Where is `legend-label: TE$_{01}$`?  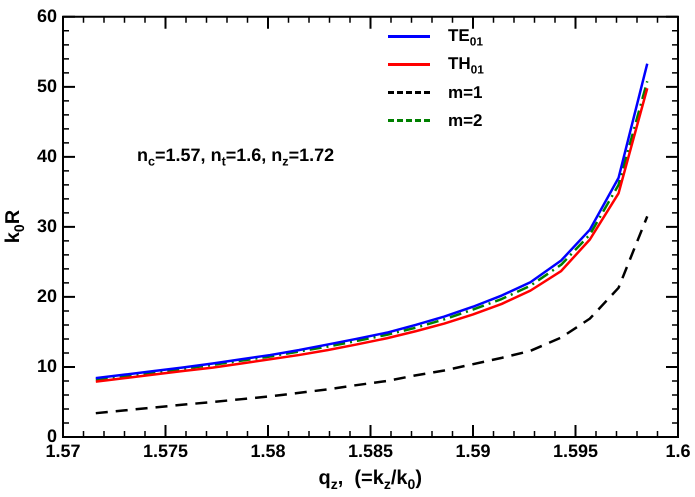
legend-label: TE$_{01}$ is located at coordinates (465, 37).